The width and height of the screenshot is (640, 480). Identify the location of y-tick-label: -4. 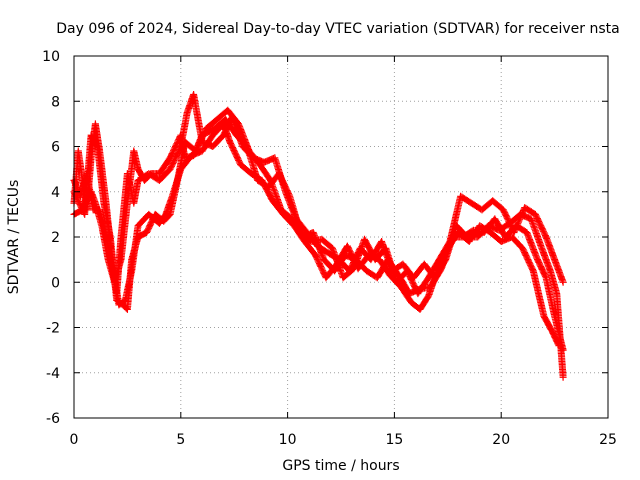
(53, 374).